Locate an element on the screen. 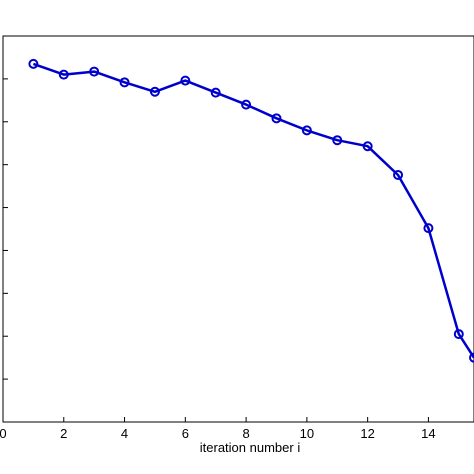 The height and width of the screenshot is (474, 474). x-tick-label: 2 is located at coordinates (63, 433).